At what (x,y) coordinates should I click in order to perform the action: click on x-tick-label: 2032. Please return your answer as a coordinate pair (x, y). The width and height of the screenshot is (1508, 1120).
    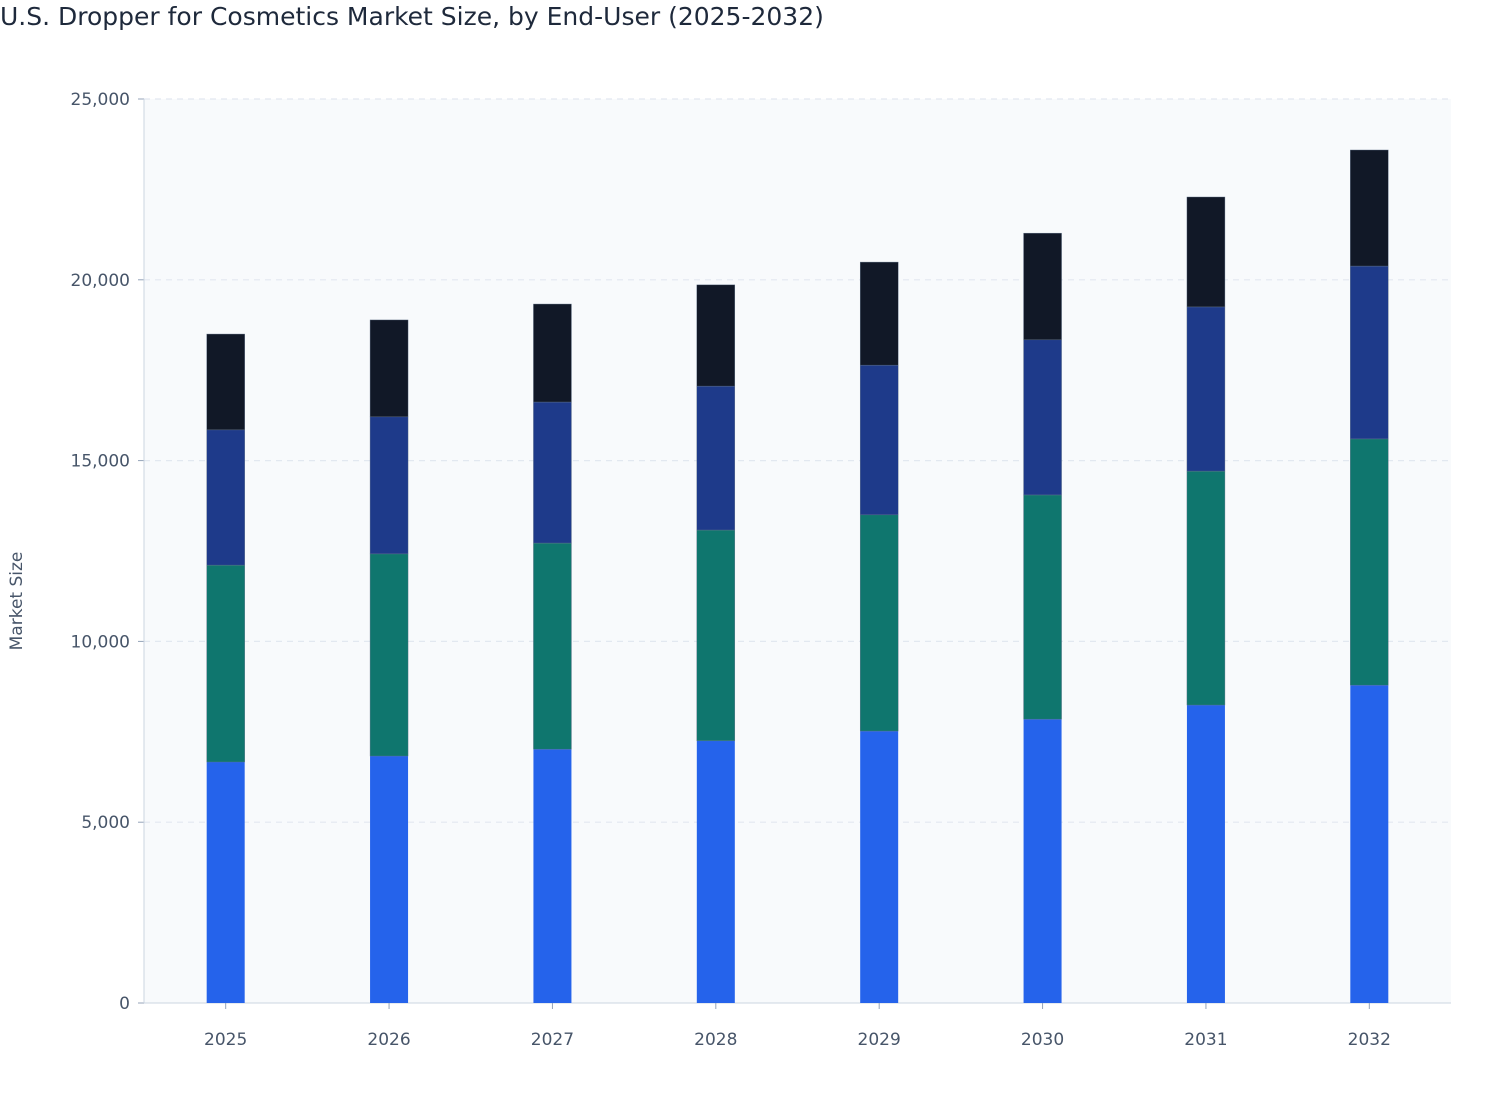
    Looking at the image, I should click on (1369, 1040).